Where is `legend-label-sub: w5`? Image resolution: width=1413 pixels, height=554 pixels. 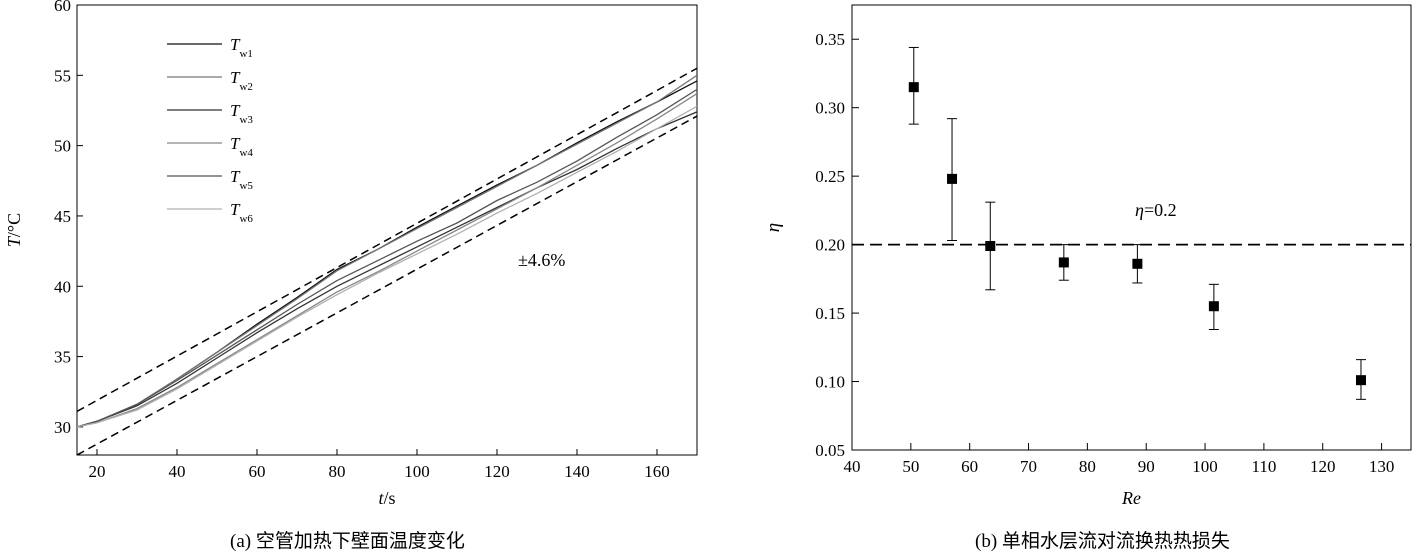 legend-label-sub: w5 is located at coordinates (246, 186).